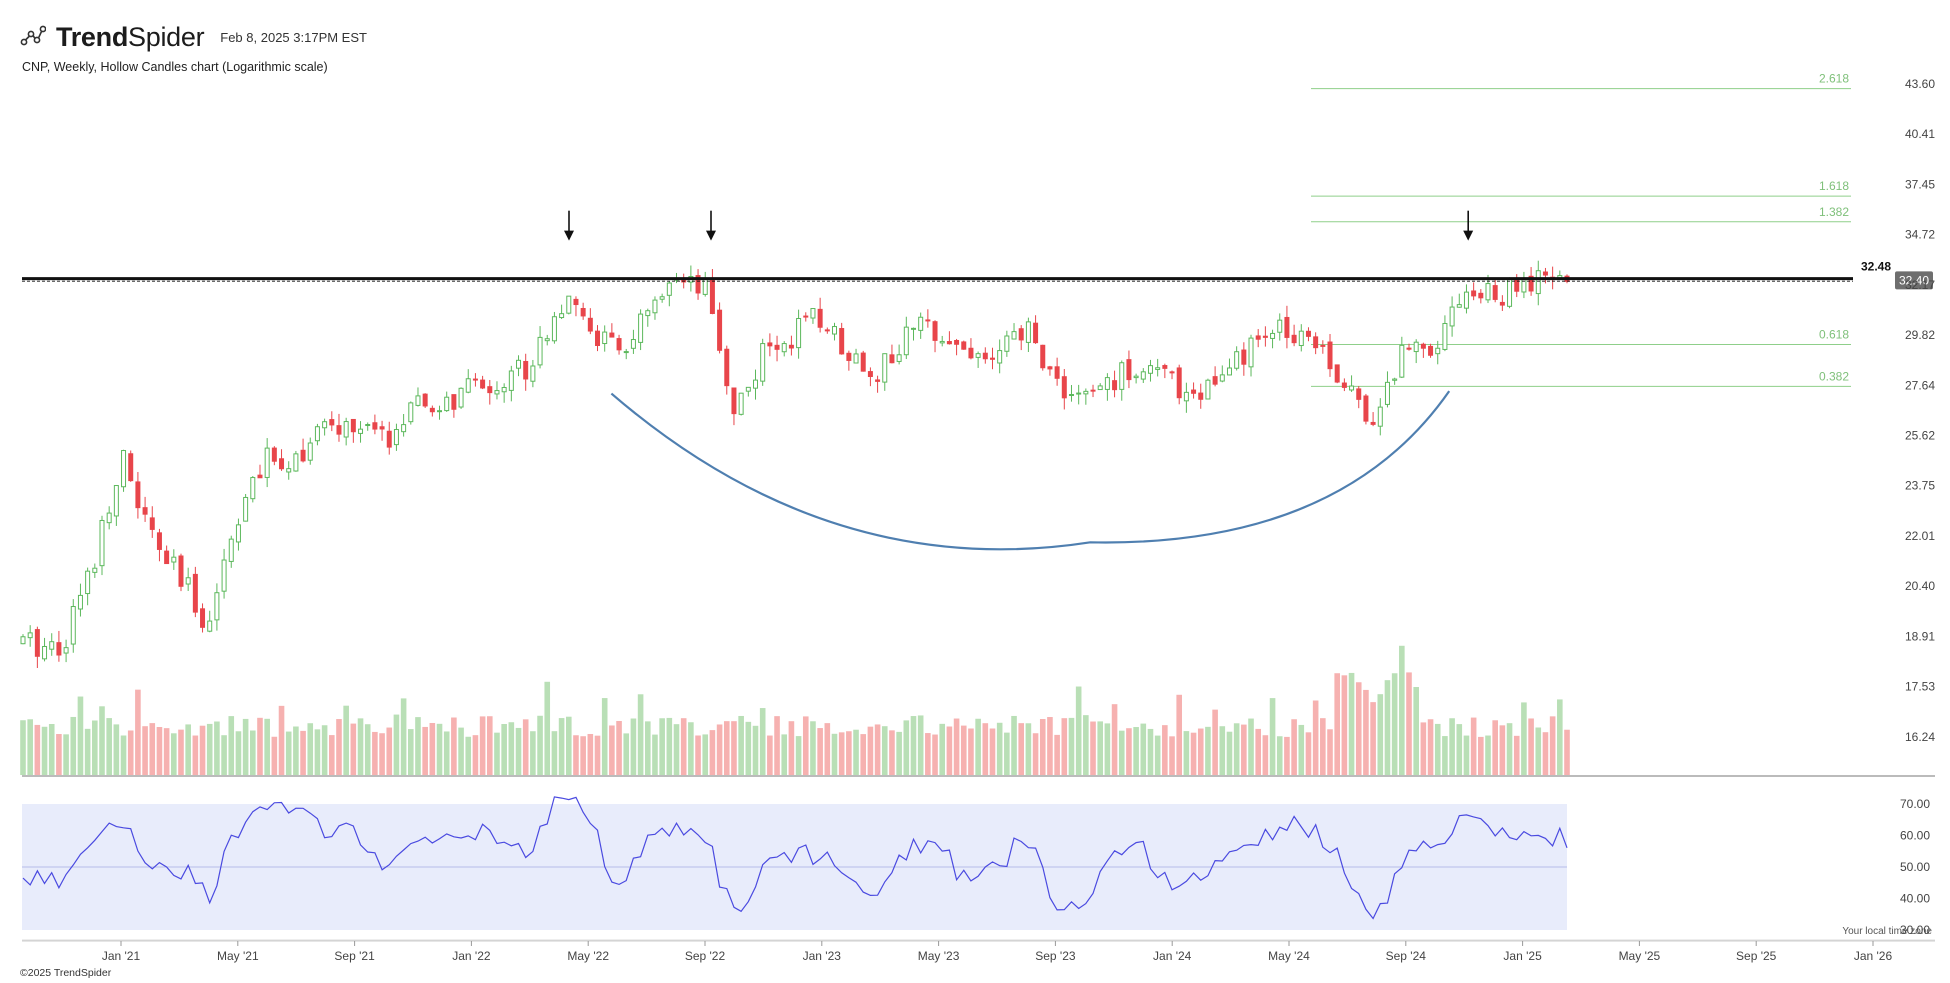 Image resolution: width=1950 pixels, height=983 pixels. Describe the element at coordinates (1915, 804) in the screenshot. I see `rsi-tick-label: 70.00` at that location.